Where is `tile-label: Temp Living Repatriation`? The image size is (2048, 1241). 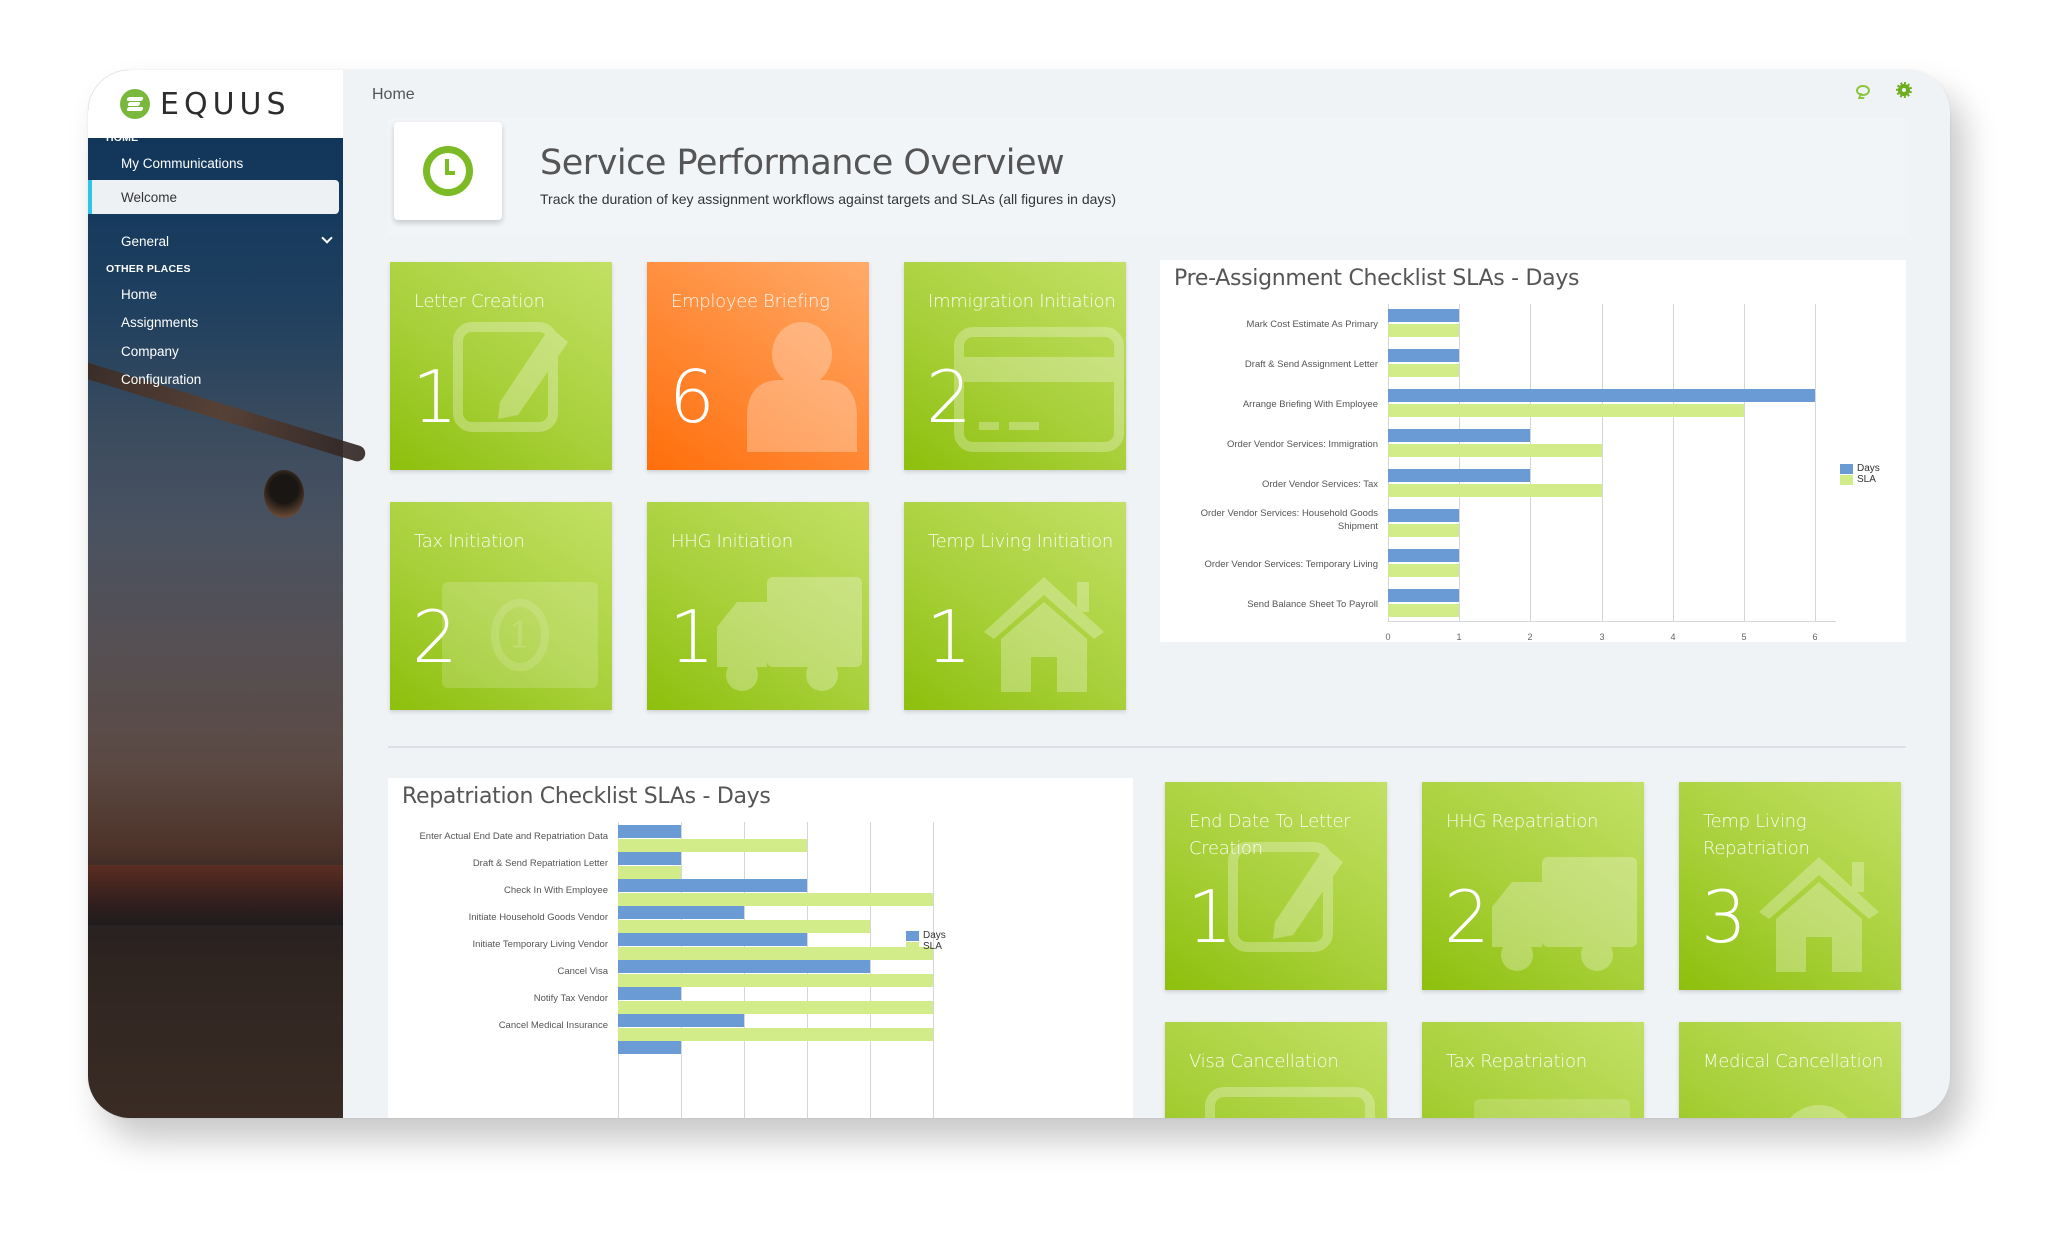 tile-label: Temp Living Repatriation is located at coordinates (1756, 835).